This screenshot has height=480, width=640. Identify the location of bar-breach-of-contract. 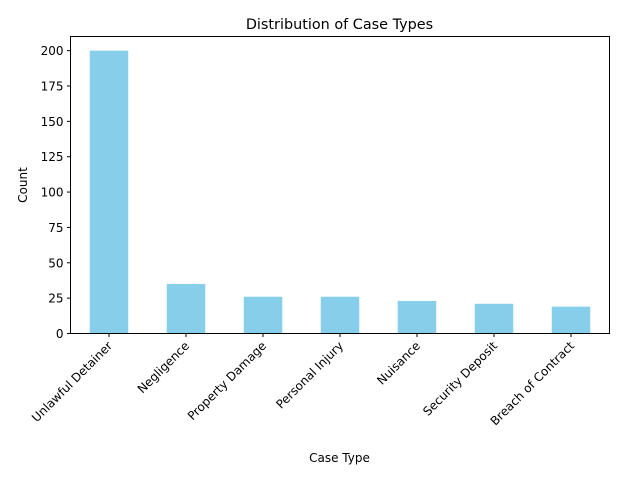
(571, 320).